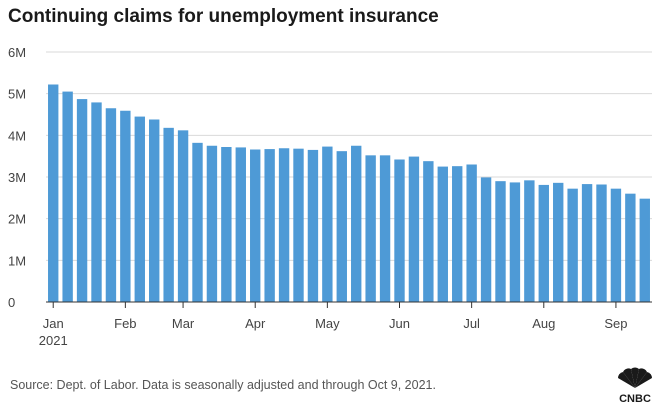  Describe the element at coordinates (11, 302) in the screenshot. I see `y-tick-label: 0` at that location.